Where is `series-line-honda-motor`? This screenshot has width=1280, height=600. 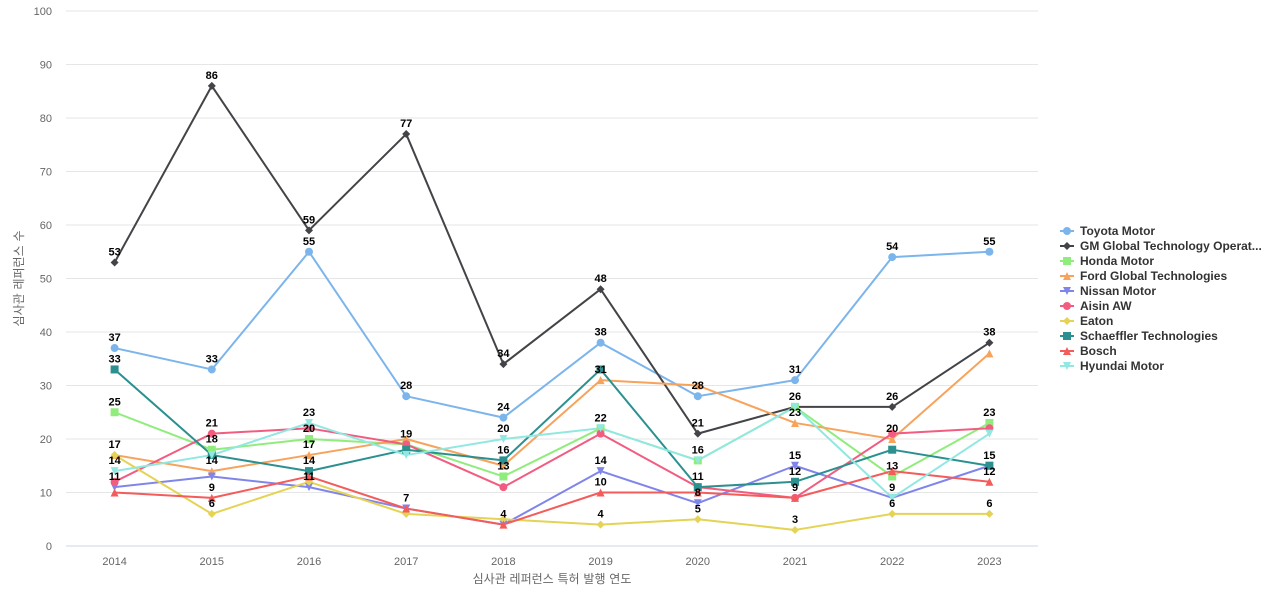
series-line-honda-motor is located at coordinates (552, 441).